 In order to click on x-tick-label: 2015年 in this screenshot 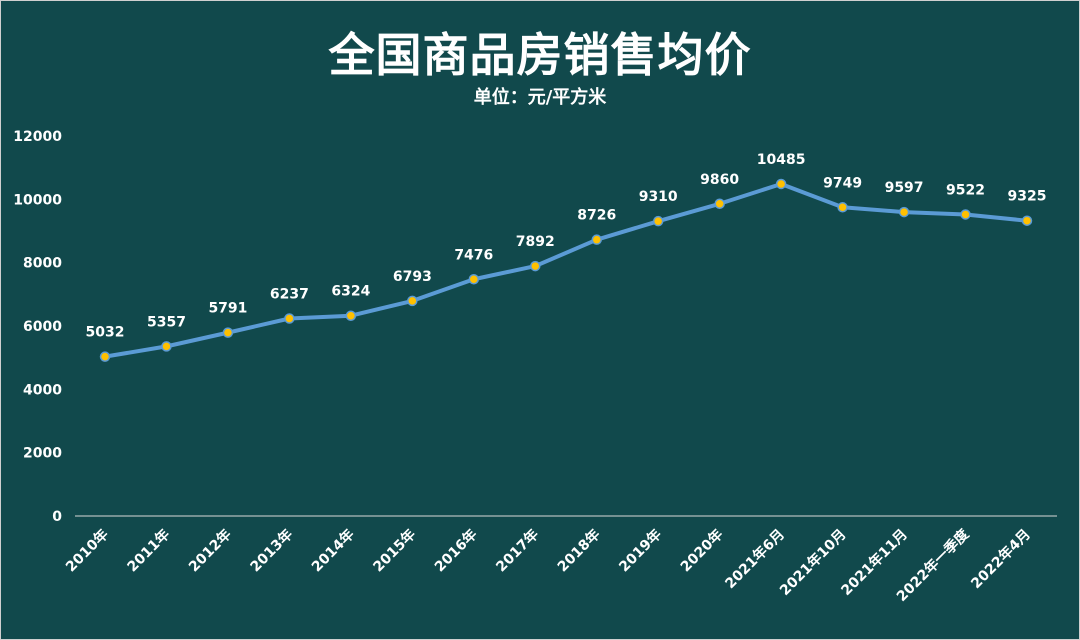, I will do `click(394, 550)`.